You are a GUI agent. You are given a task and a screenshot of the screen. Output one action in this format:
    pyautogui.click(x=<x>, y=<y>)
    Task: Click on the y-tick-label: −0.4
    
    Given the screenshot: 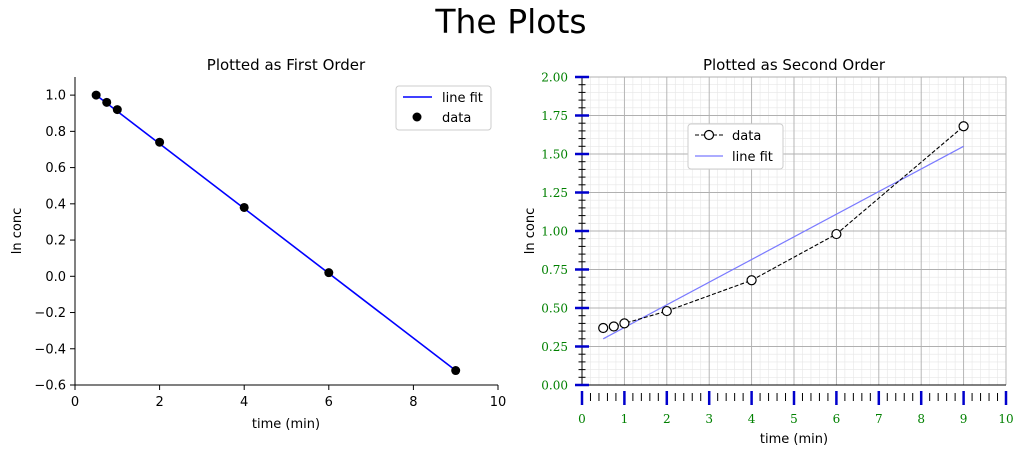 What is the action you would take?
    pyautogui.click(x=50, y=349)
    